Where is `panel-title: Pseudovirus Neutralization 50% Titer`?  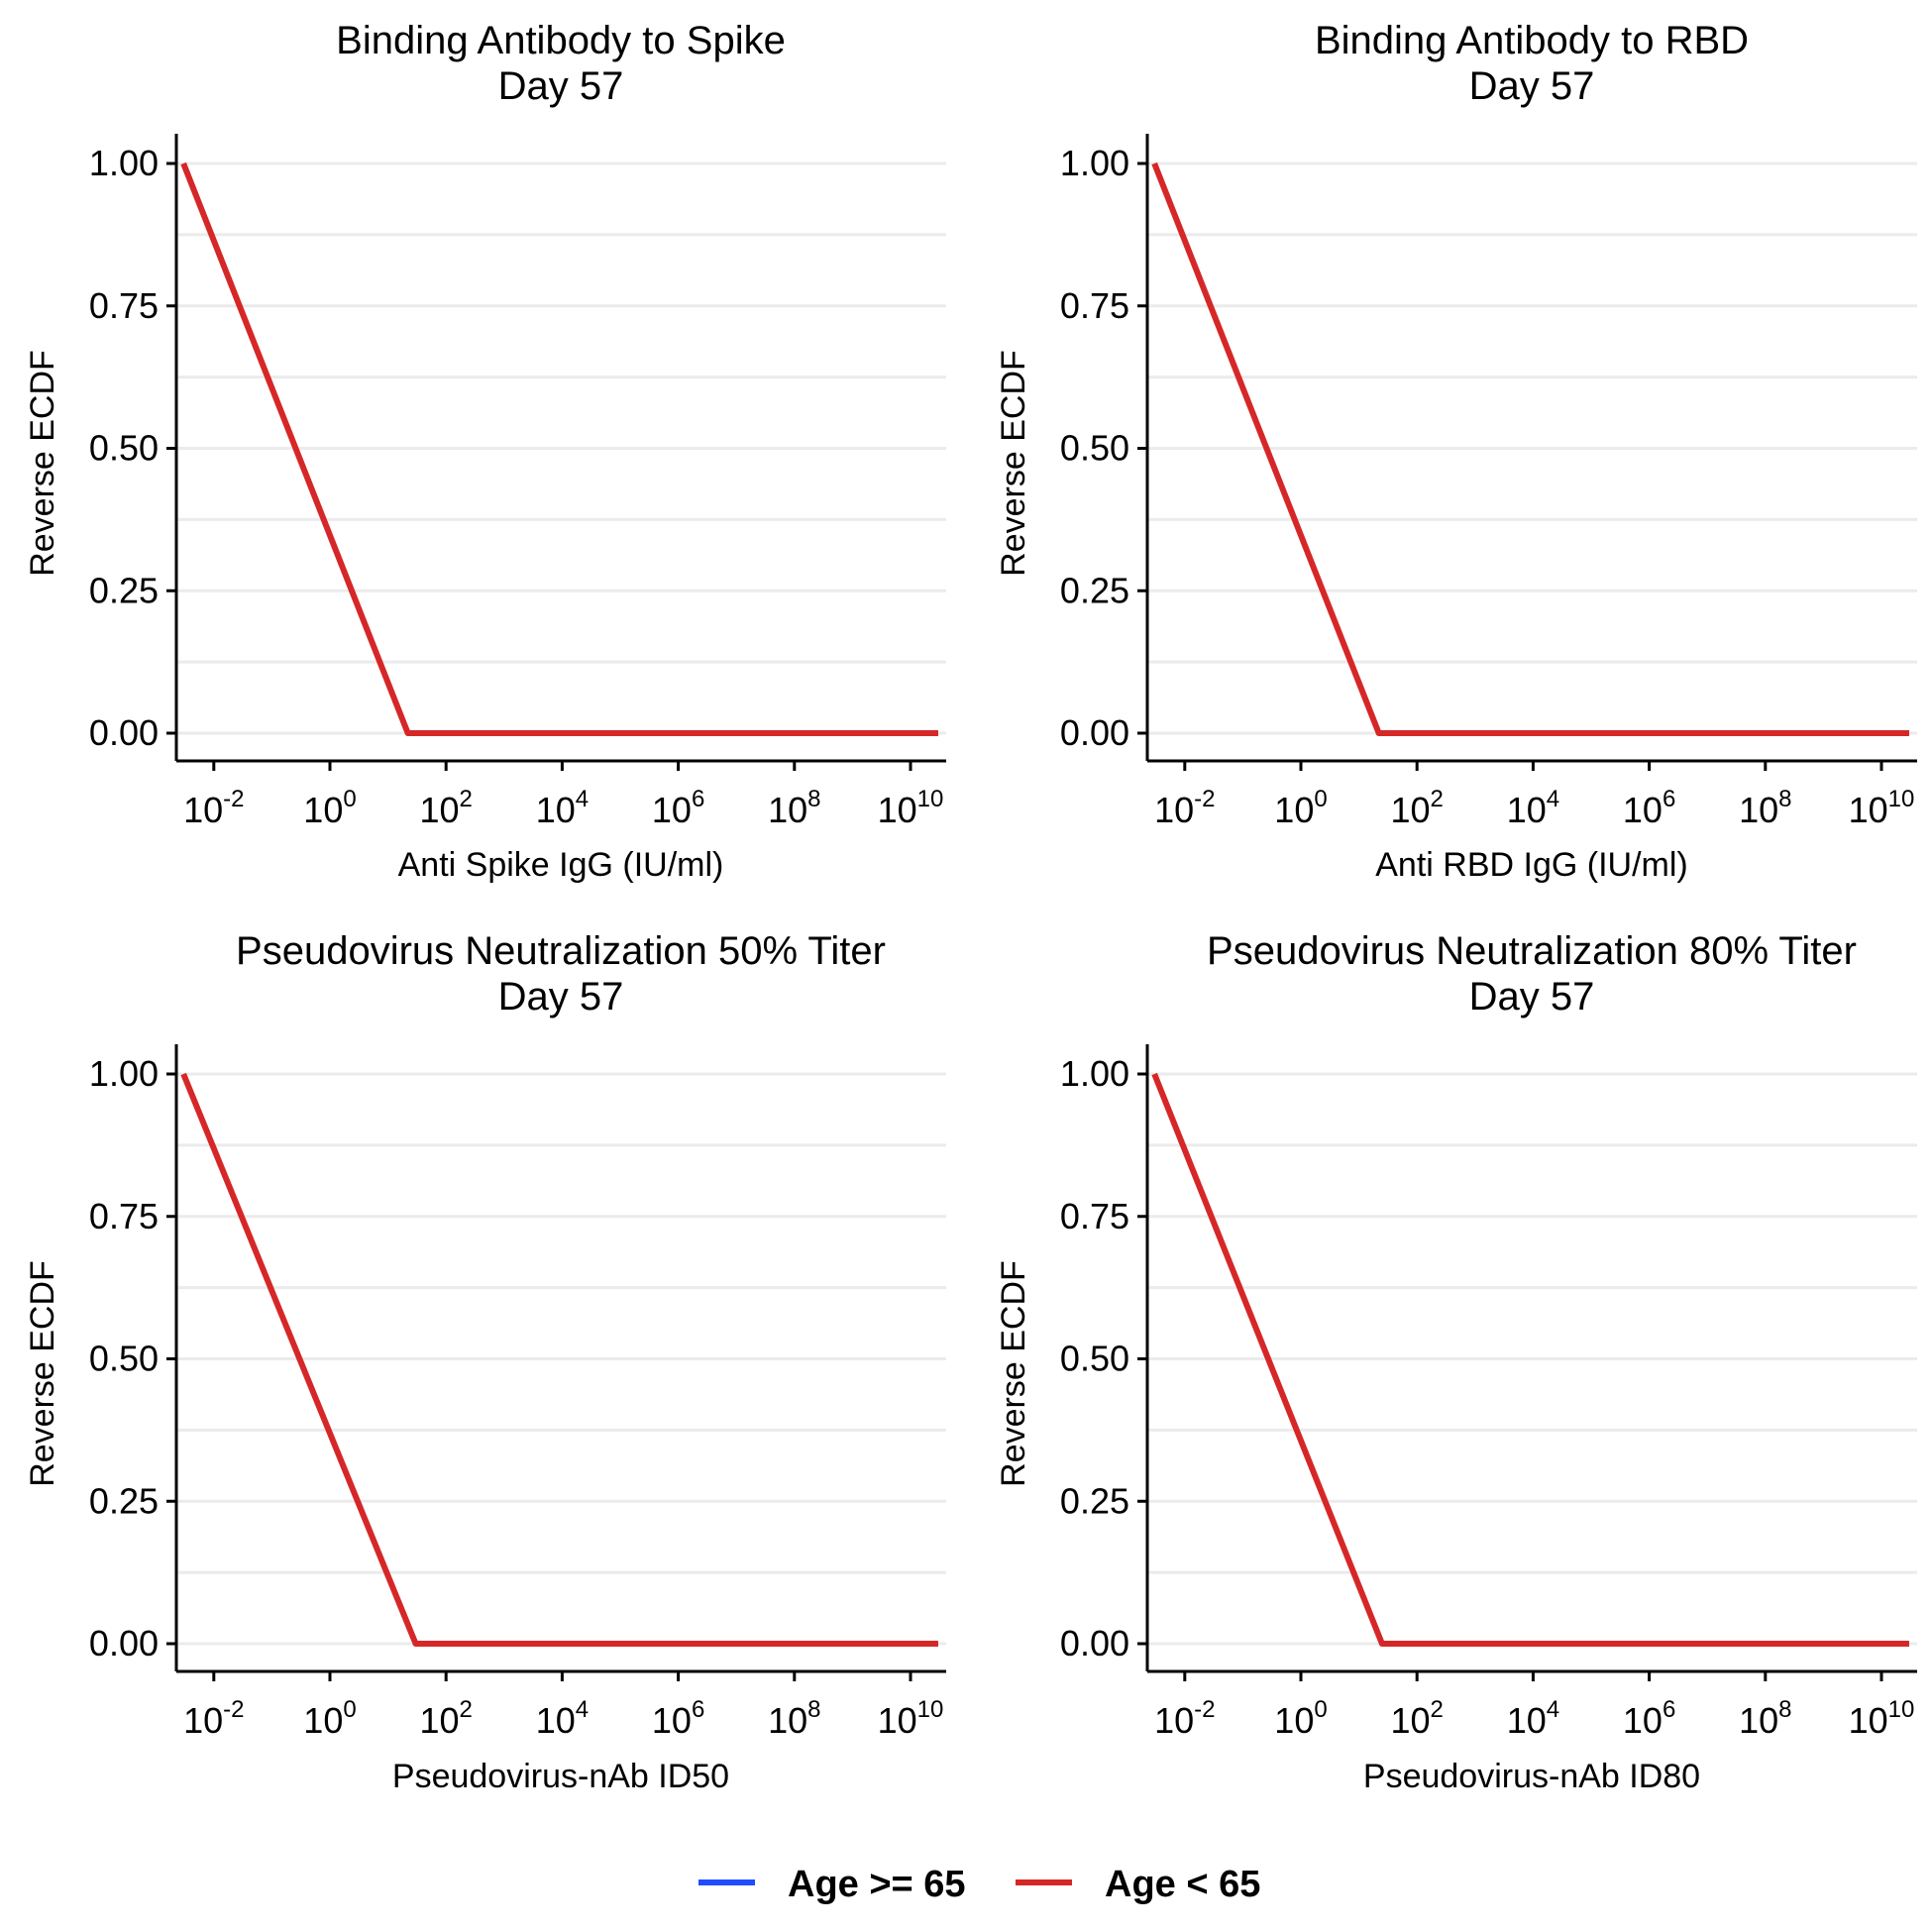
panel-title: Pseudovirus Neutralization 50% Titer is located at coordinates (561, 951).